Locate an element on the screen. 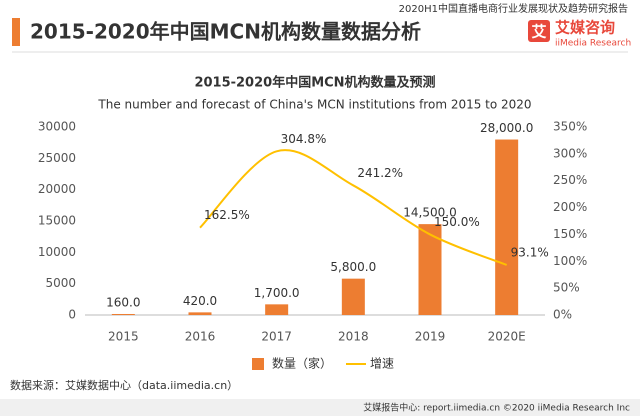 The image size is (640, 416). y2-tick-label: 350% is located at coordinates (570, 127).